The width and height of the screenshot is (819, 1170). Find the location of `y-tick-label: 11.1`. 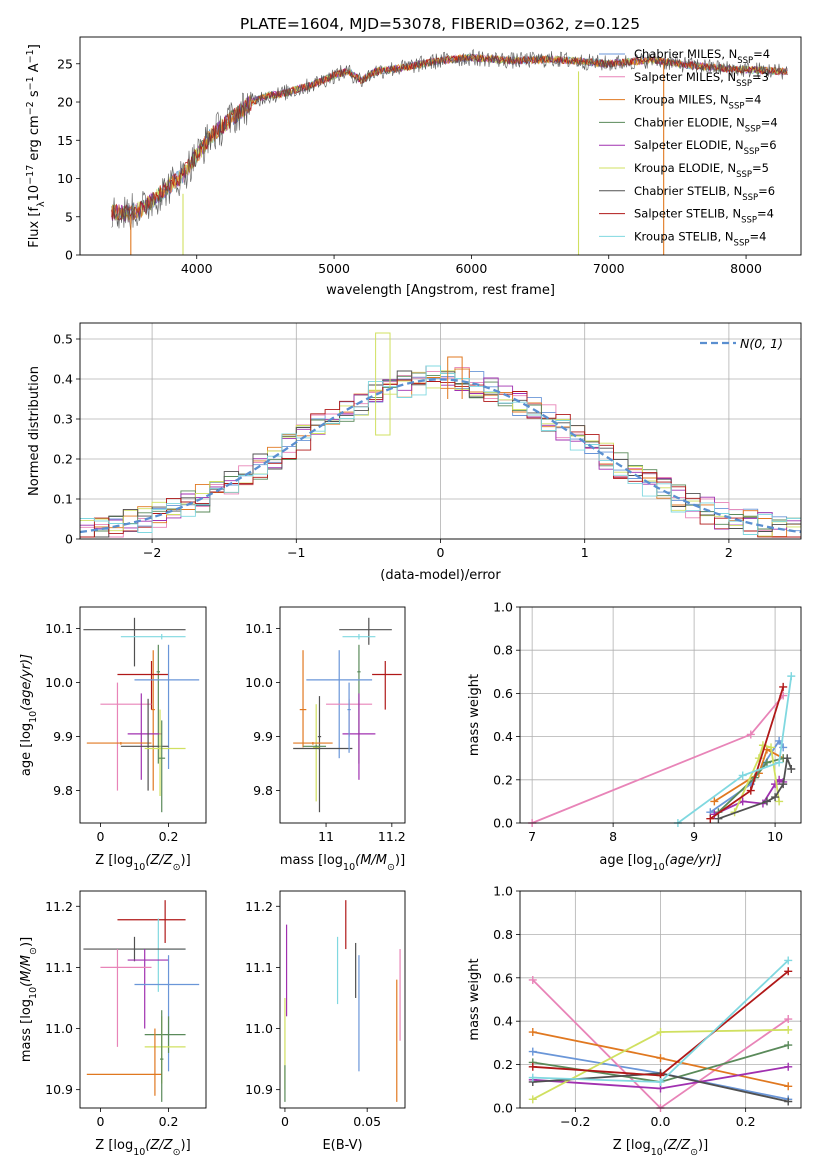

y-tick-label: 11.1 is located at coordinates (59, 967).